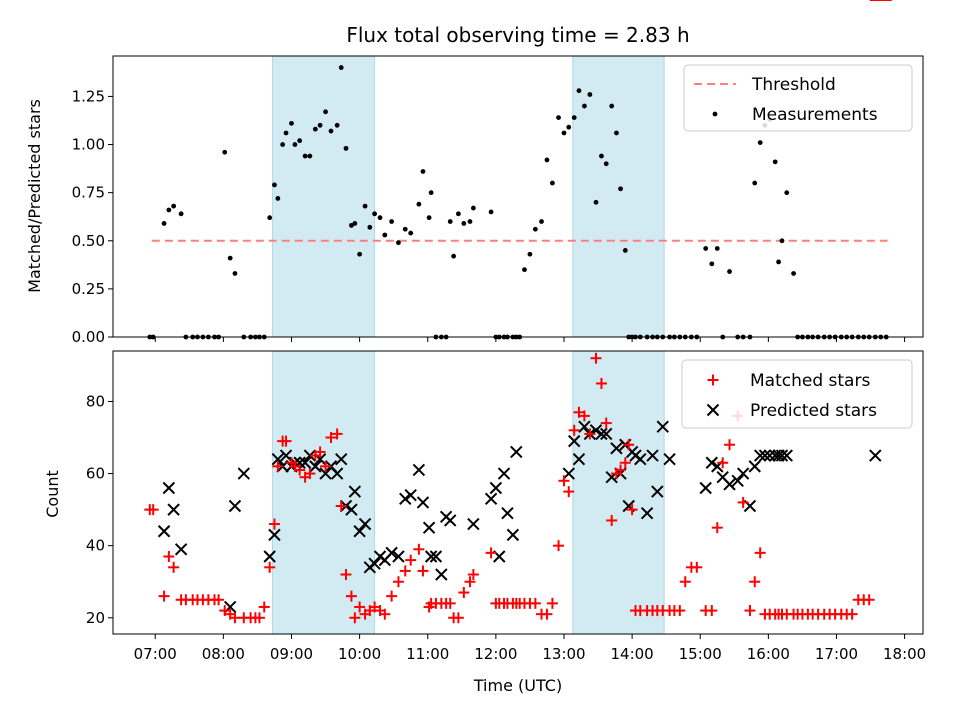 The height and width of the screenshot is (724, 960). What do you see at coordinates (95, 401) in the screenshot?
I see `ytick-label: 80` at bounding box center [95, 401].